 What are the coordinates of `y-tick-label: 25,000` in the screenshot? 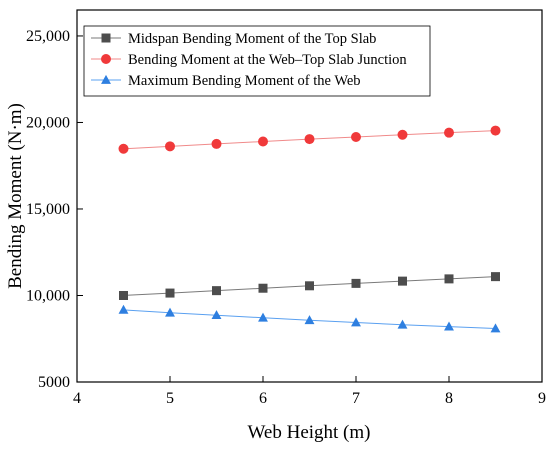 It's located at (48, 36).